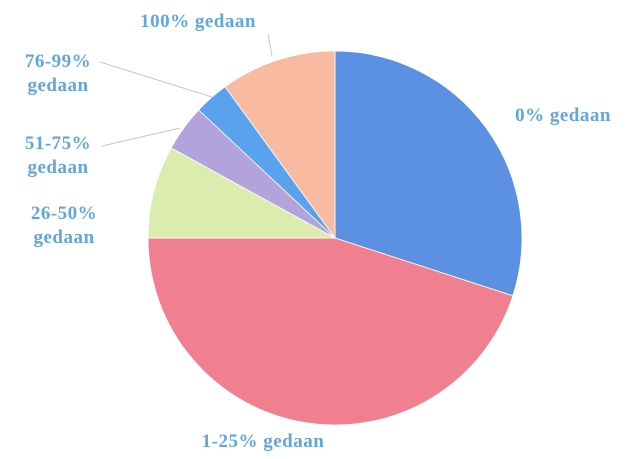 Image resolution: width=626 pixels, height=459 pixels. What do you see at coordinates (563, 115) in the screenshot?
I see `slice-label: 0% gedaan` at bounding box center [563, 115].